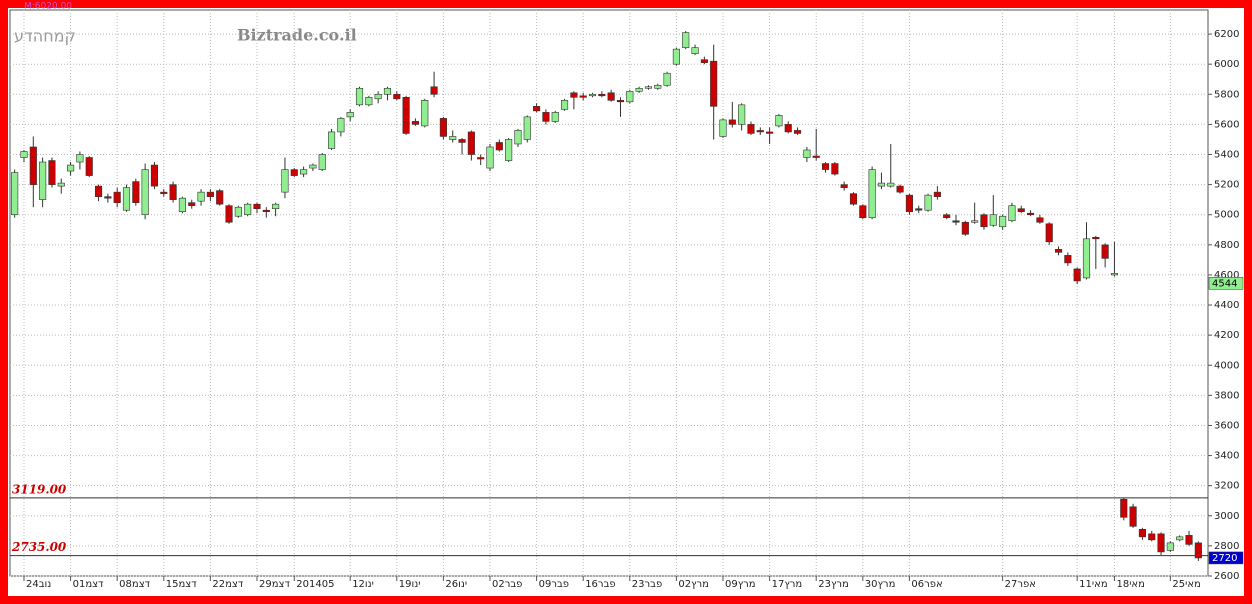 The height and width of the screenshot is (604, 1252). I want to click on x-tick-label: 19ינו, so click(410, 584).